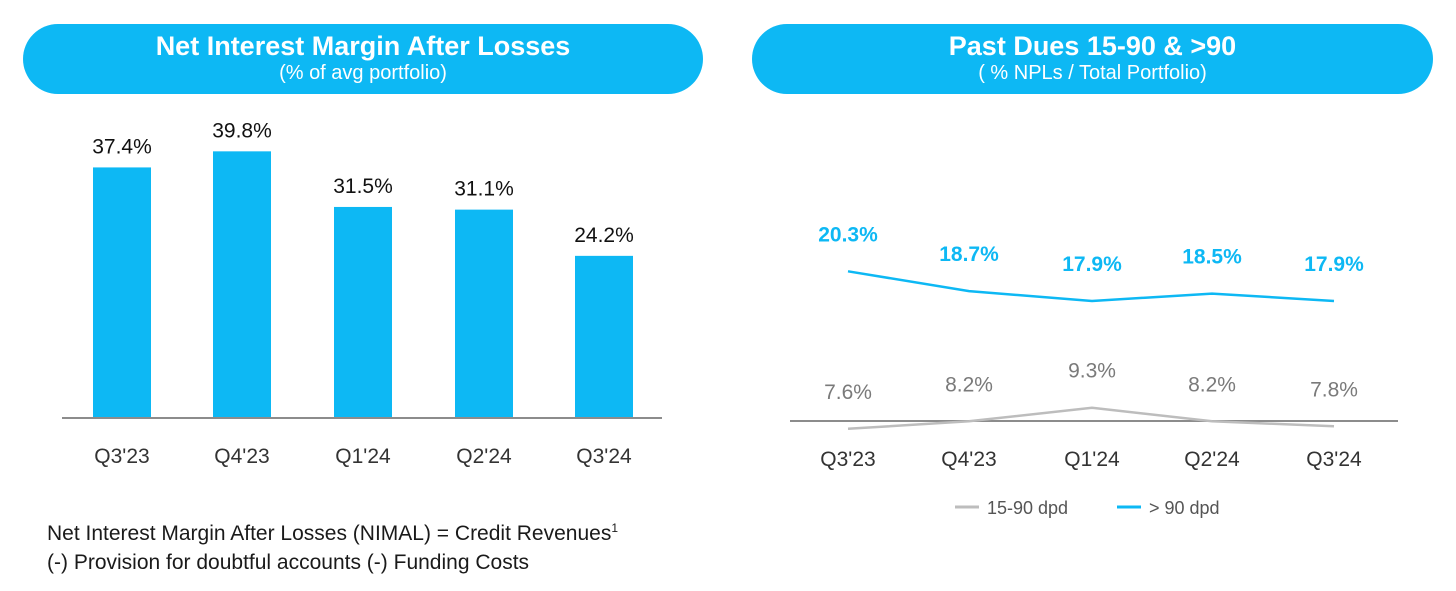  Describe the element at coordinates (122, 292) in the screenshot. I see `bar-Q3'23` at that location.